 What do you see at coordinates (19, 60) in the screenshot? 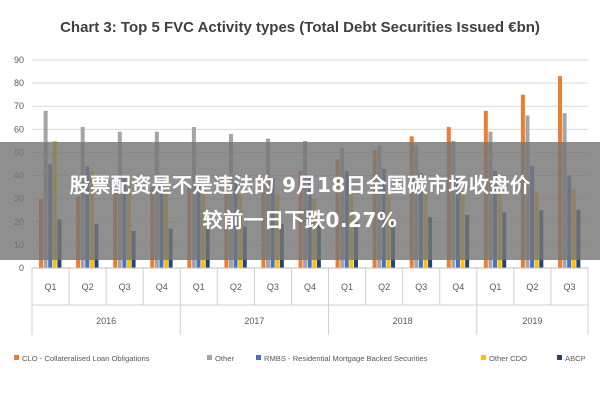
I see `y-tick-label: 90` at bounding box center [19, 60].